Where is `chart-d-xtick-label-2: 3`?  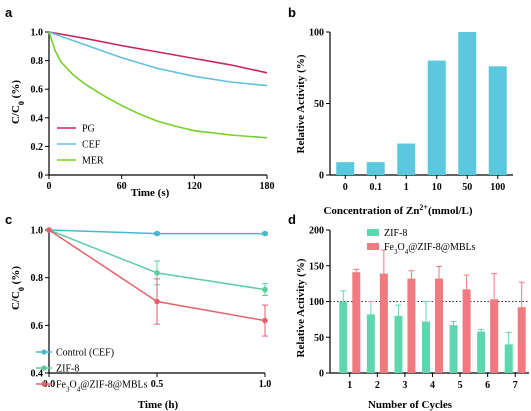 chart-d-xtick-label-2: 3 is located at coordinates (404, 385).